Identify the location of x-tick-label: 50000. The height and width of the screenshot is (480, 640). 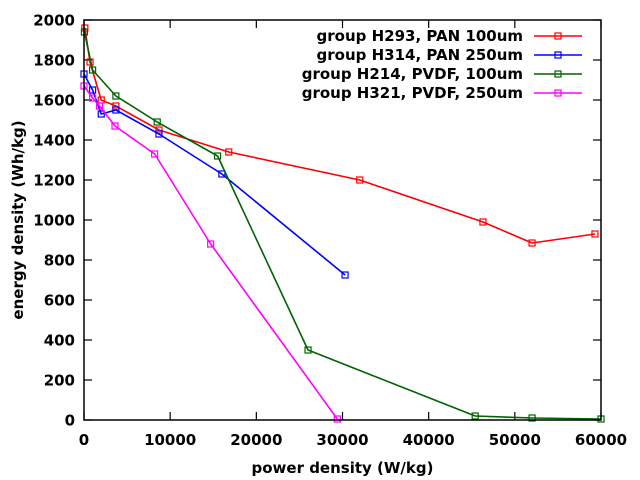
(515, 440).